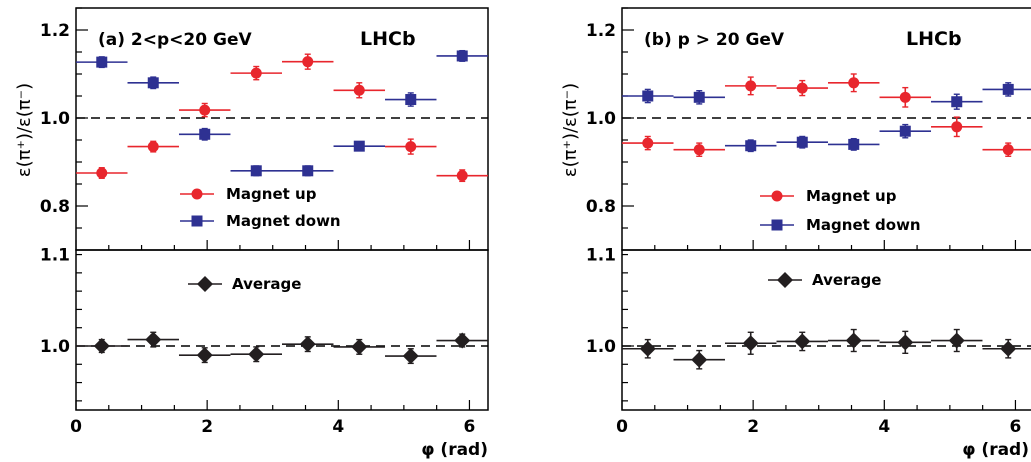  What do you see at coordinates (470, 427) in the screenshot?
I see `x-tick-label: 6` at bounding box center [470, 427].